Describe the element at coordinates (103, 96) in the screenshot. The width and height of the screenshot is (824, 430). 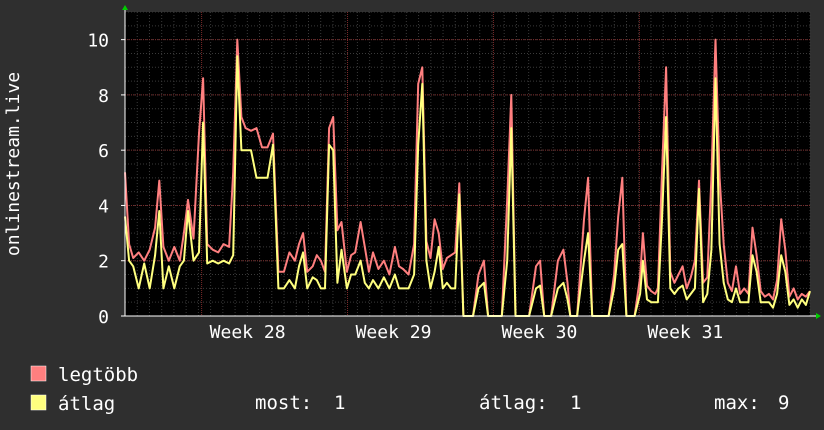
I see `y-tick-label: 8` at that location.